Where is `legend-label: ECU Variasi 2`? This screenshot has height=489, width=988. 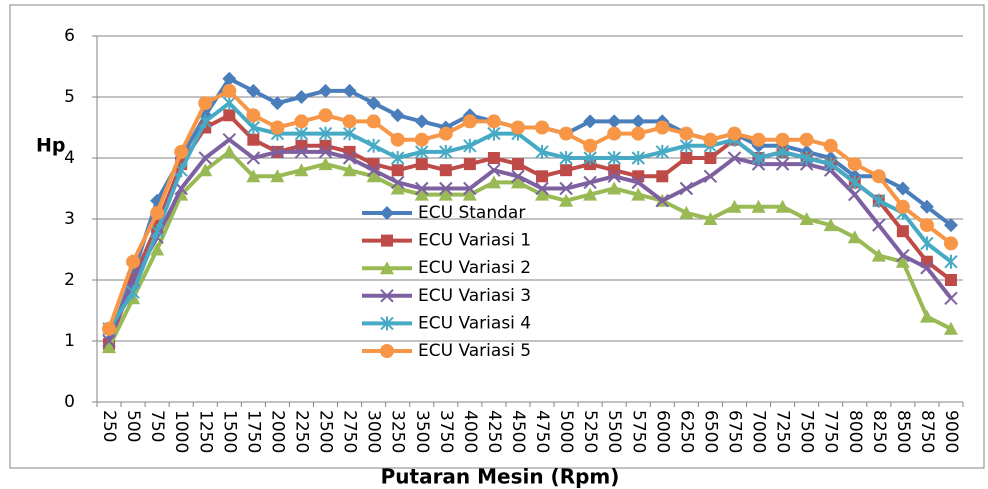
legend-label: ECU Variasi 2 is located at coordinates (474, 268).